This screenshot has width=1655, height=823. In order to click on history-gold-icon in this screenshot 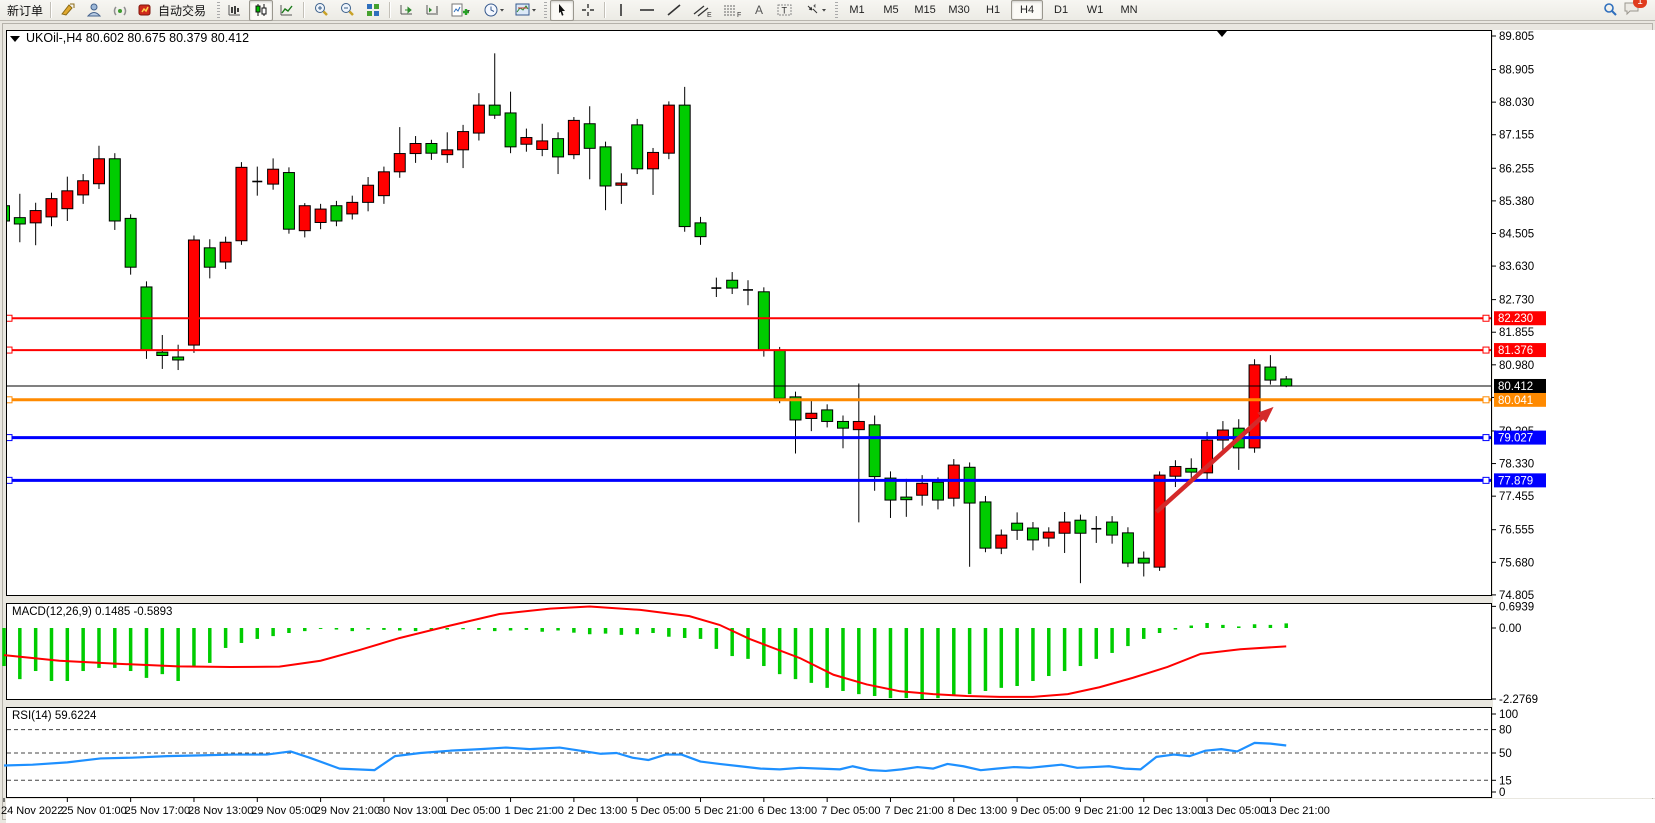, I will do `click(68, 10)`.